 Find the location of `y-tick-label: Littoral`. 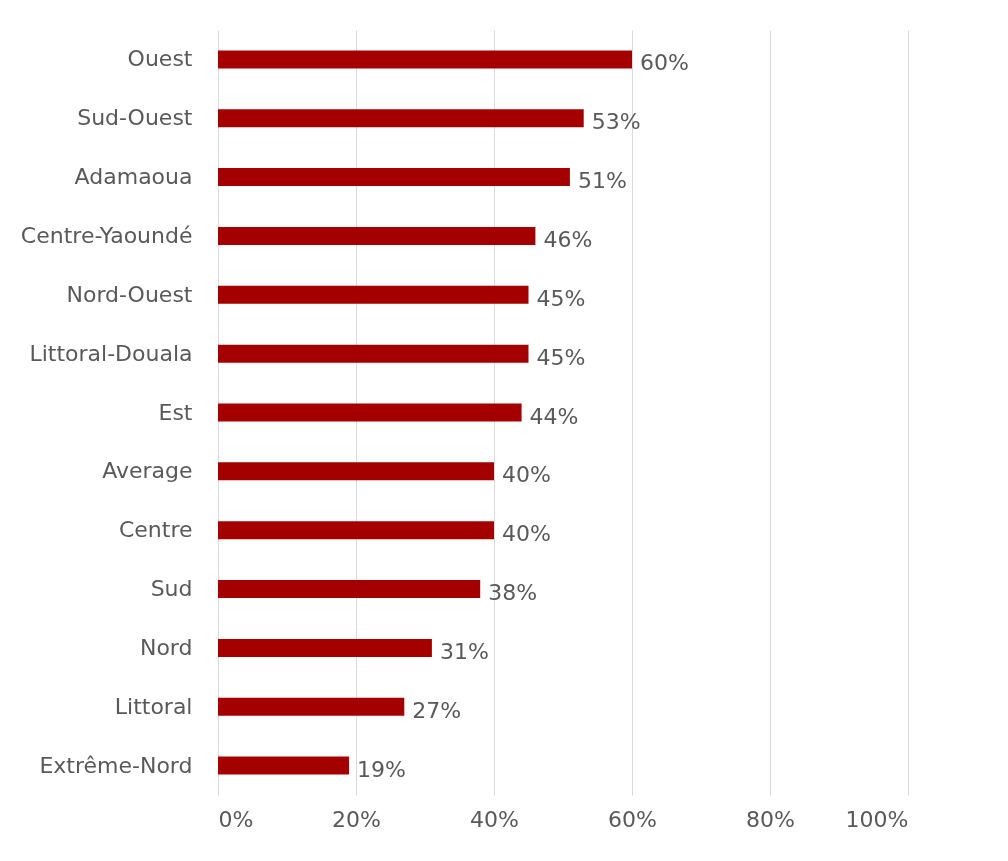

y-tick-label: Littoral is located at coordinates (153, 706).